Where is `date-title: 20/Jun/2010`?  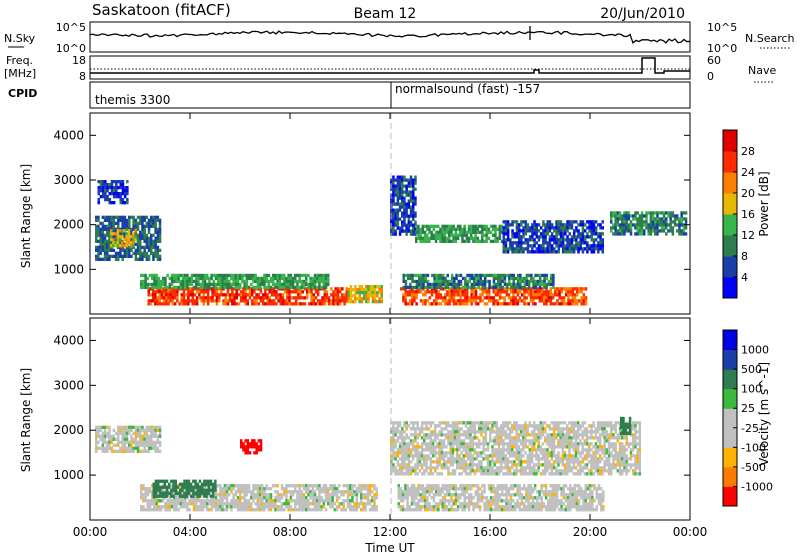
date-title: 20/Jun/2010 is located at coordinates (642, 14).